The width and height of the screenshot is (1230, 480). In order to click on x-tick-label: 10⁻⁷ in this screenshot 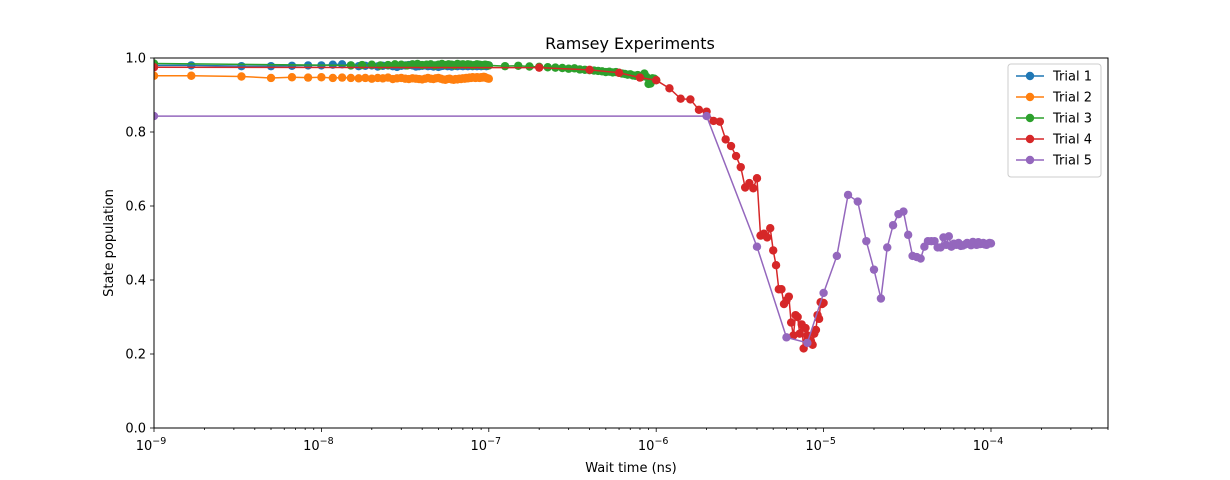, I will do `click(486, 445)`.